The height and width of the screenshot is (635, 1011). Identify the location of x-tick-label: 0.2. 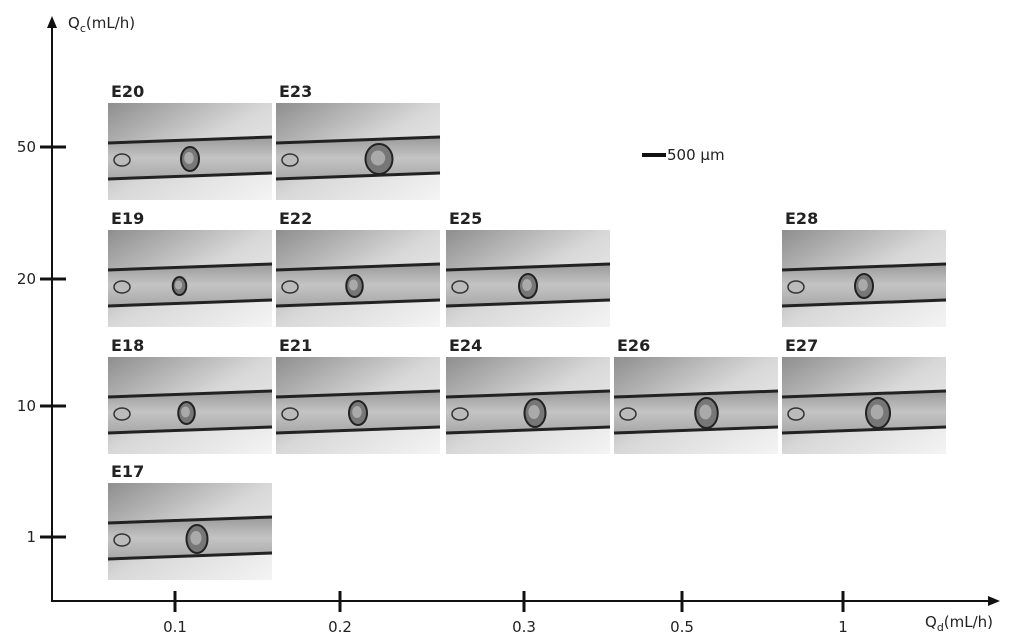
(340, 626).